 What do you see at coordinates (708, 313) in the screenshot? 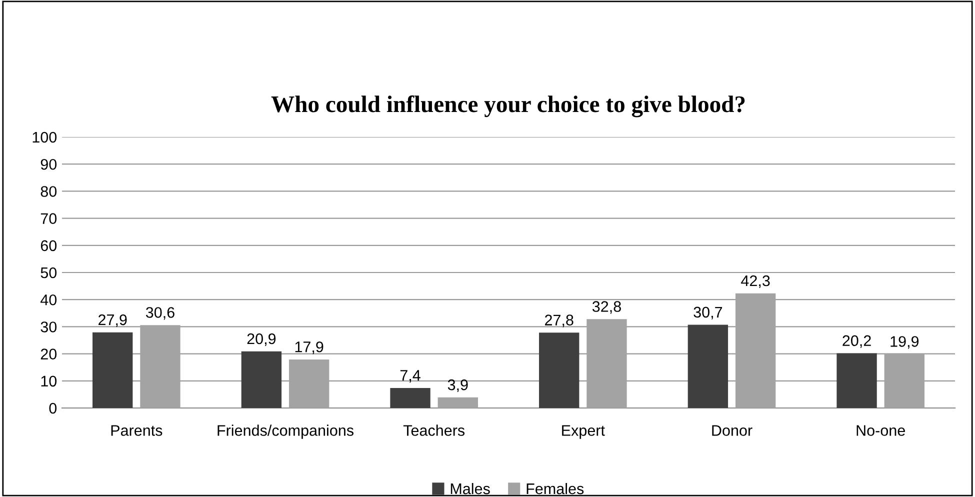
I see `data-label: 30,7` at bounding box center [708, 313].